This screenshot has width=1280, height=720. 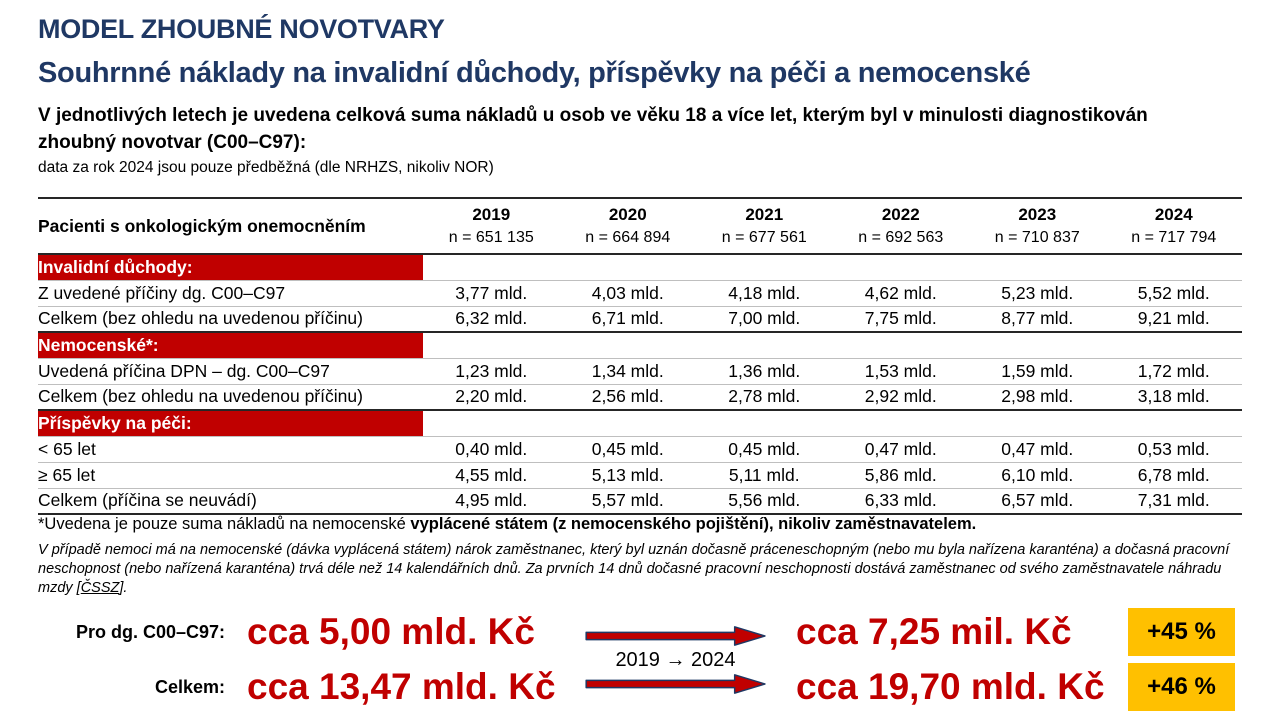 I want to click on cell-value: 5,86 mld., so click(x=900, y=475).